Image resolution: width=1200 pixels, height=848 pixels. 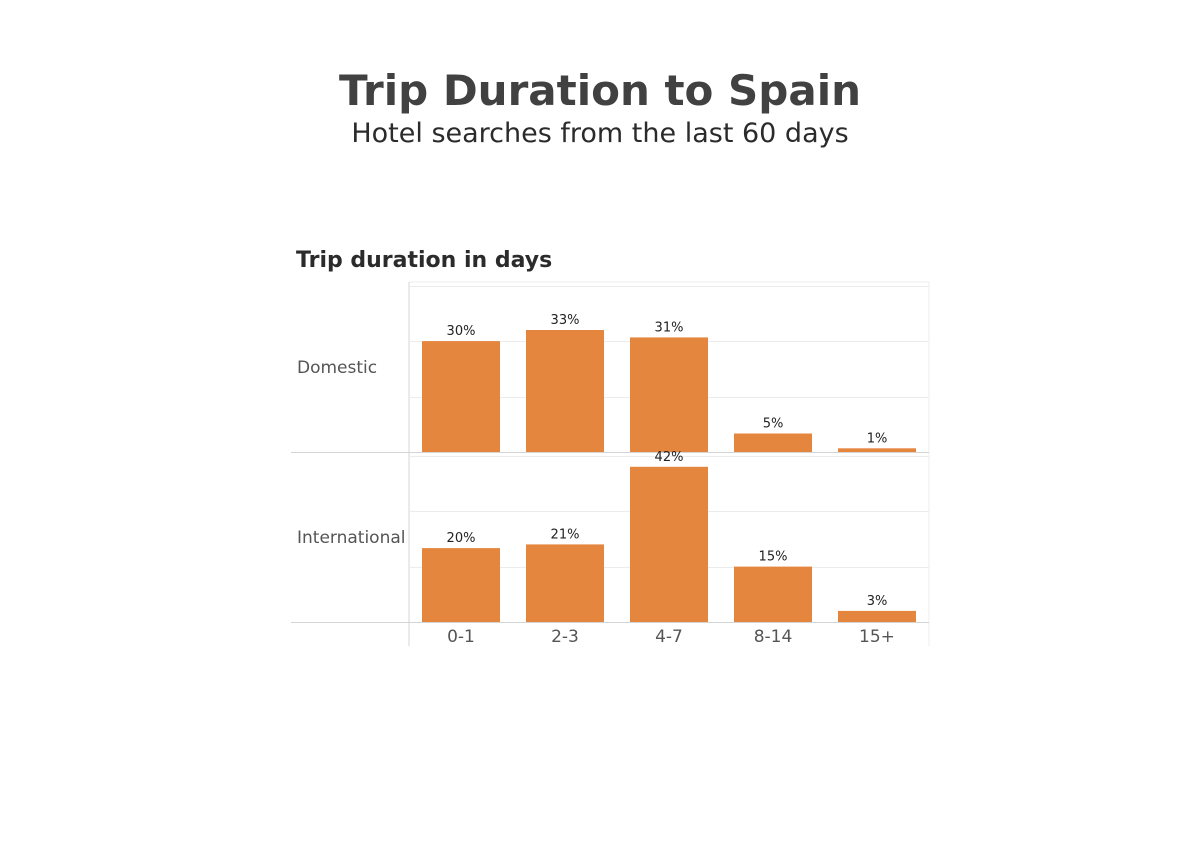 What do you see at coordinates (600, 133) in the screenshot?
I see `chart-subtitle: Hotel searches from the last 60 days` at bounding box center [600, 133].